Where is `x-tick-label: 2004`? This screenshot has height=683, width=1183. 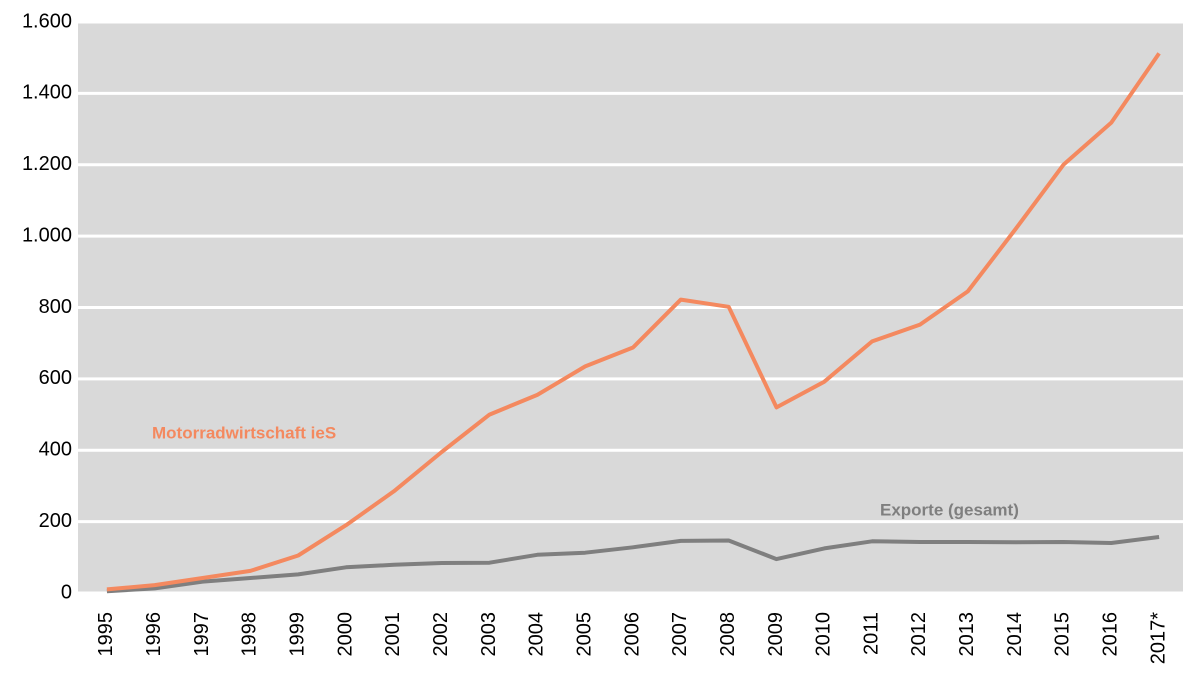 x-tick-label: 2004 is located at coordinates (537, 634).